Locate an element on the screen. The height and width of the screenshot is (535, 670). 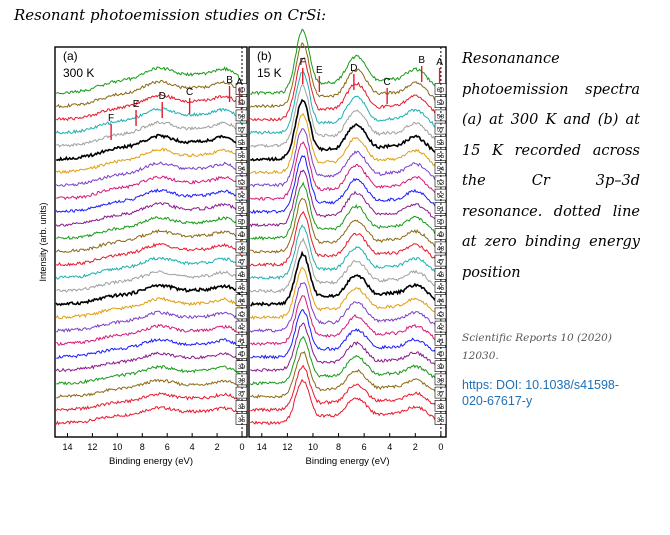
feature-label-a-e: E is located at coordinates (136, 104).